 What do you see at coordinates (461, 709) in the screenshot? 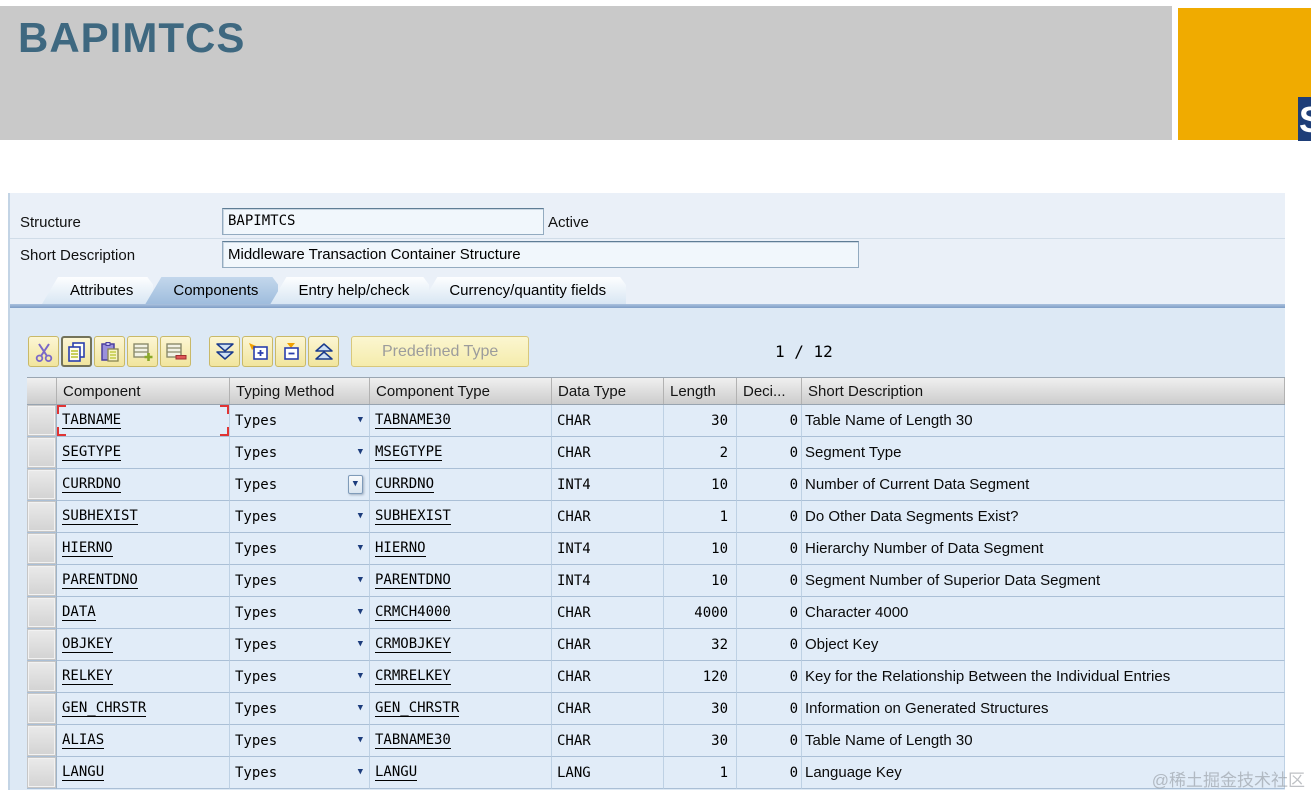
I see `component-type-cell: GEN_CHRSTR` at bounding box center [461, 709].